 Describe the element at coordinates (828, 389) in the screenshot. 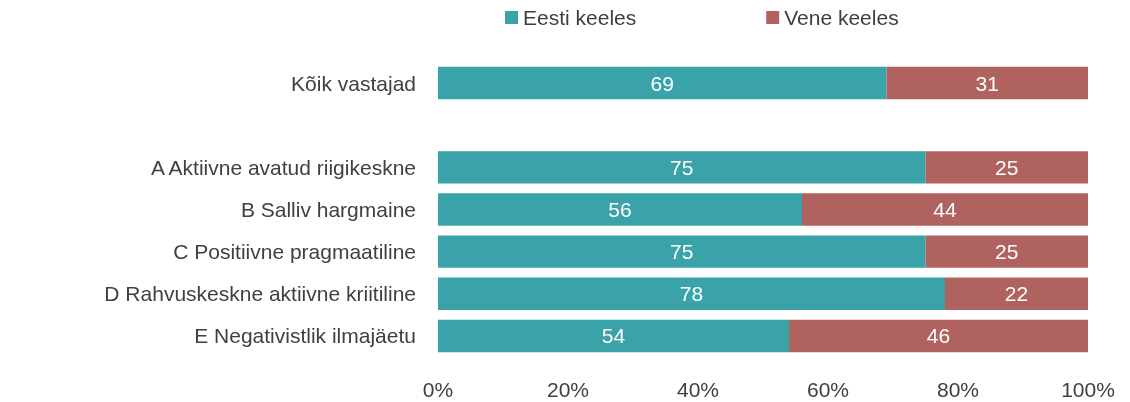

I see `x-tick-label: 60%` at that location.